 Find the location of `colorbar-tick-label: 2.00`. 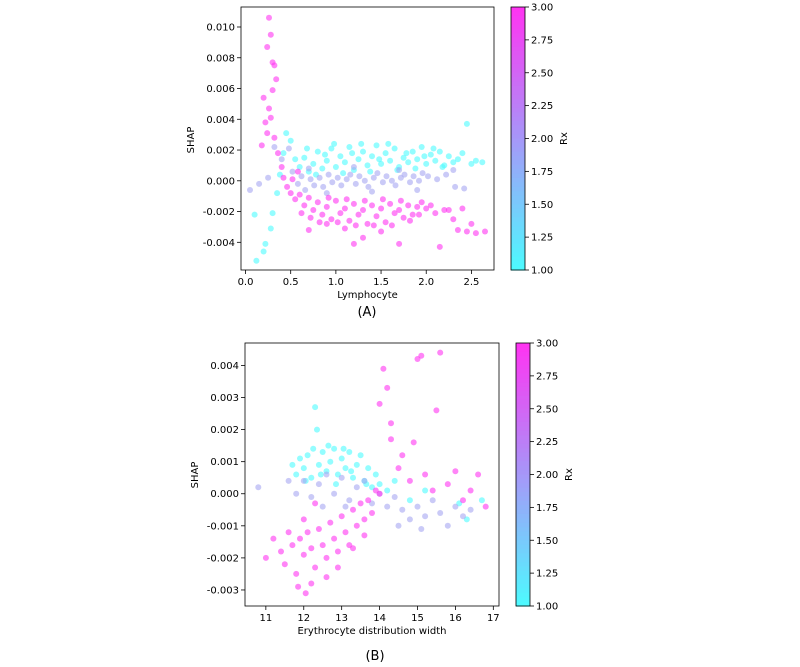

colorbar-tick-label: 2.00 is located at coordinates (542, 139).